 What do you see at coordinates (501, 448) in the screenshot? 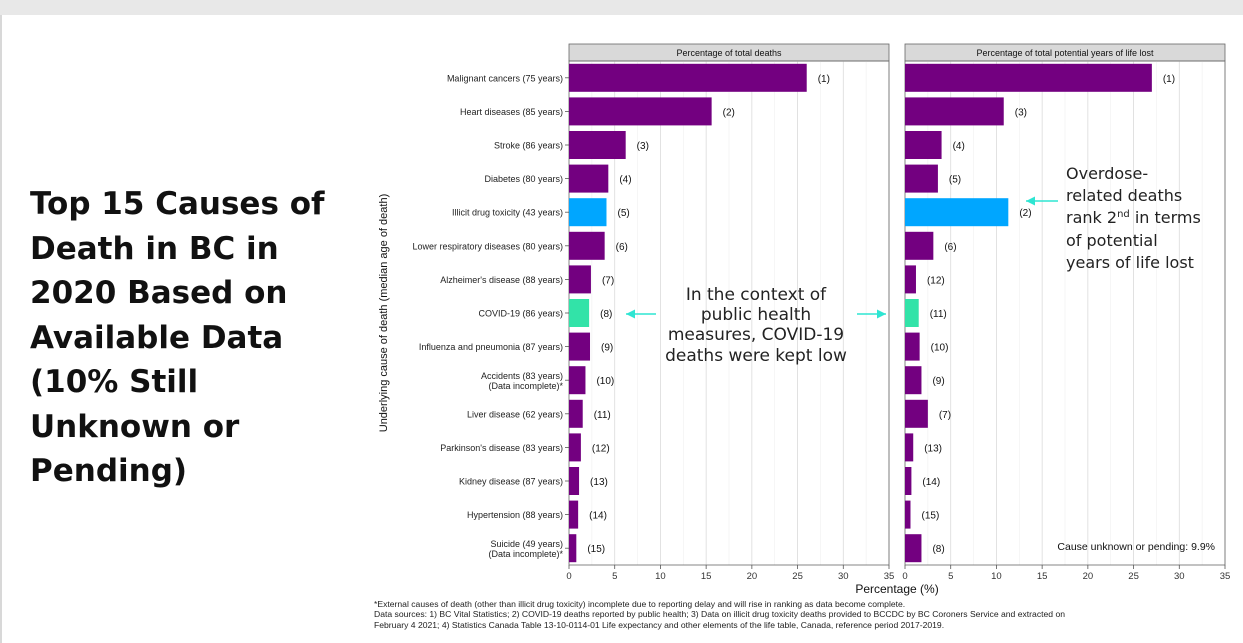
I see `category-label: Parkinson's disease (83 years)` at bounding box center [501, 448].